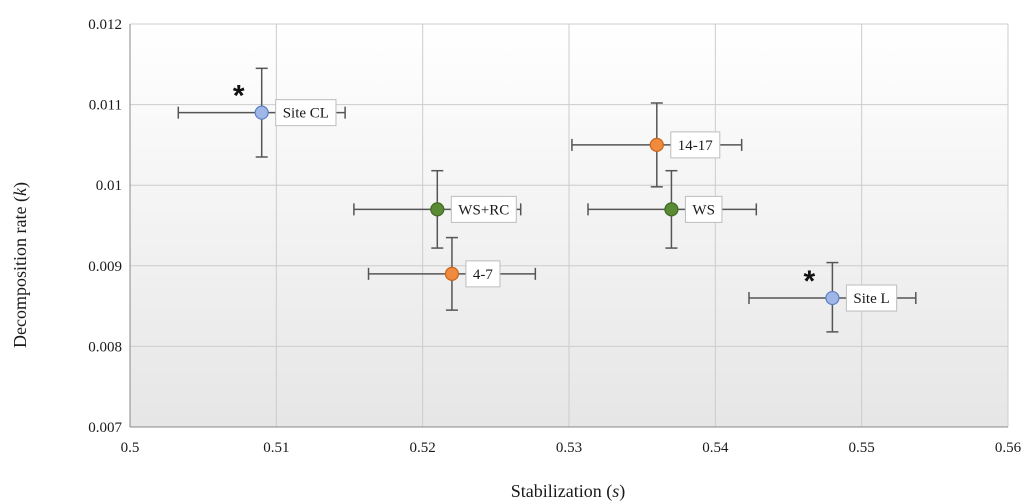  Describe the element at coordinates (105, 25) in the screenshot. I see `y-tick-label: 0.012` at that location.